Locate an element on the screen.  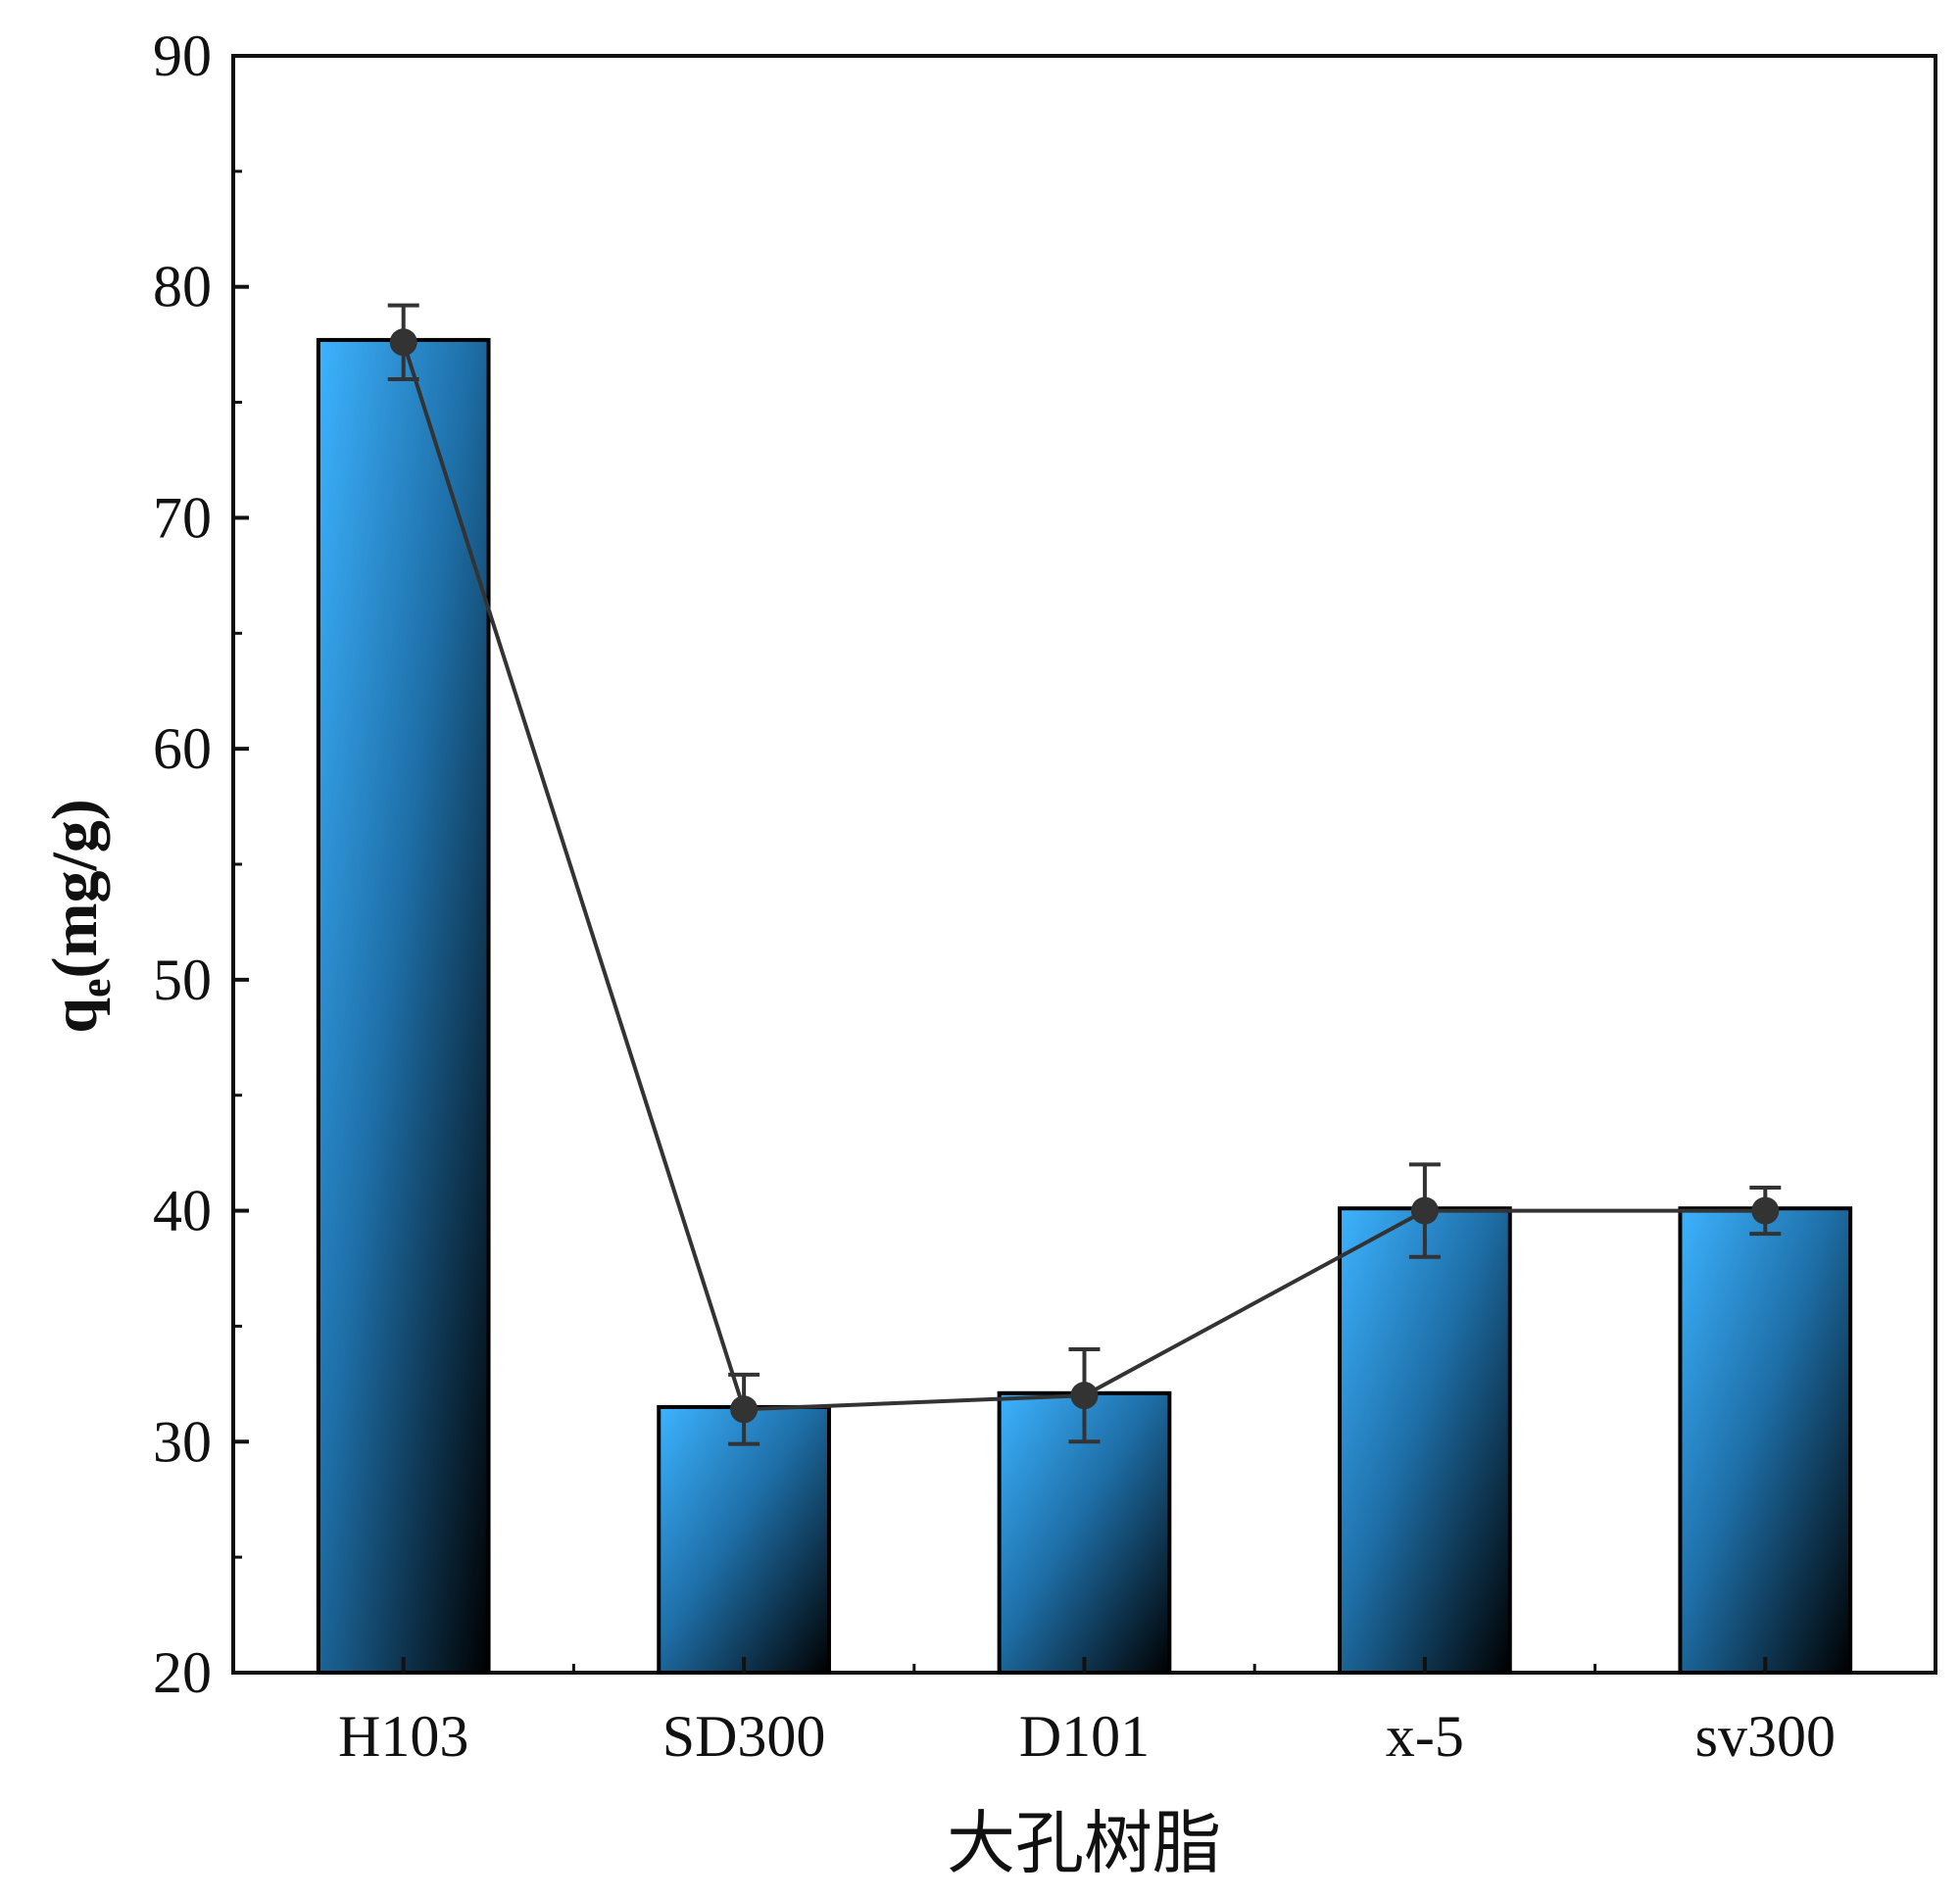
x-tick-label-H103: H103 is located at coordinates (403, 1736).